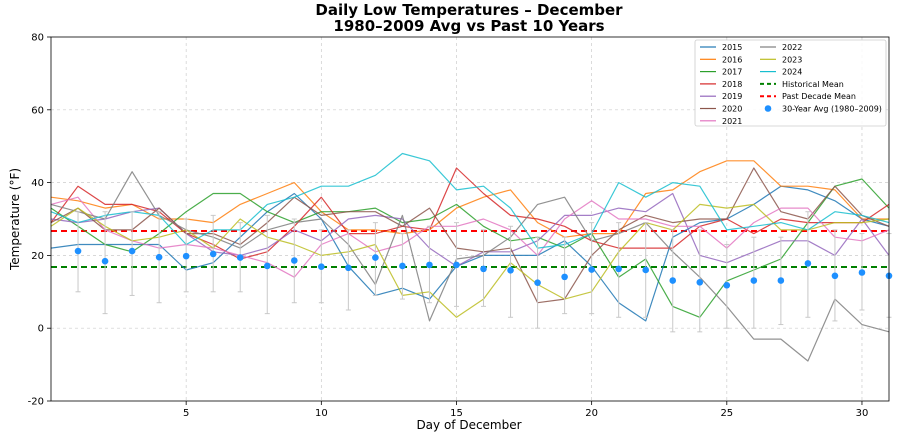 This screenshot has height=436, width=906. I want to click on y-tick-label: 20, so click(37, 256).